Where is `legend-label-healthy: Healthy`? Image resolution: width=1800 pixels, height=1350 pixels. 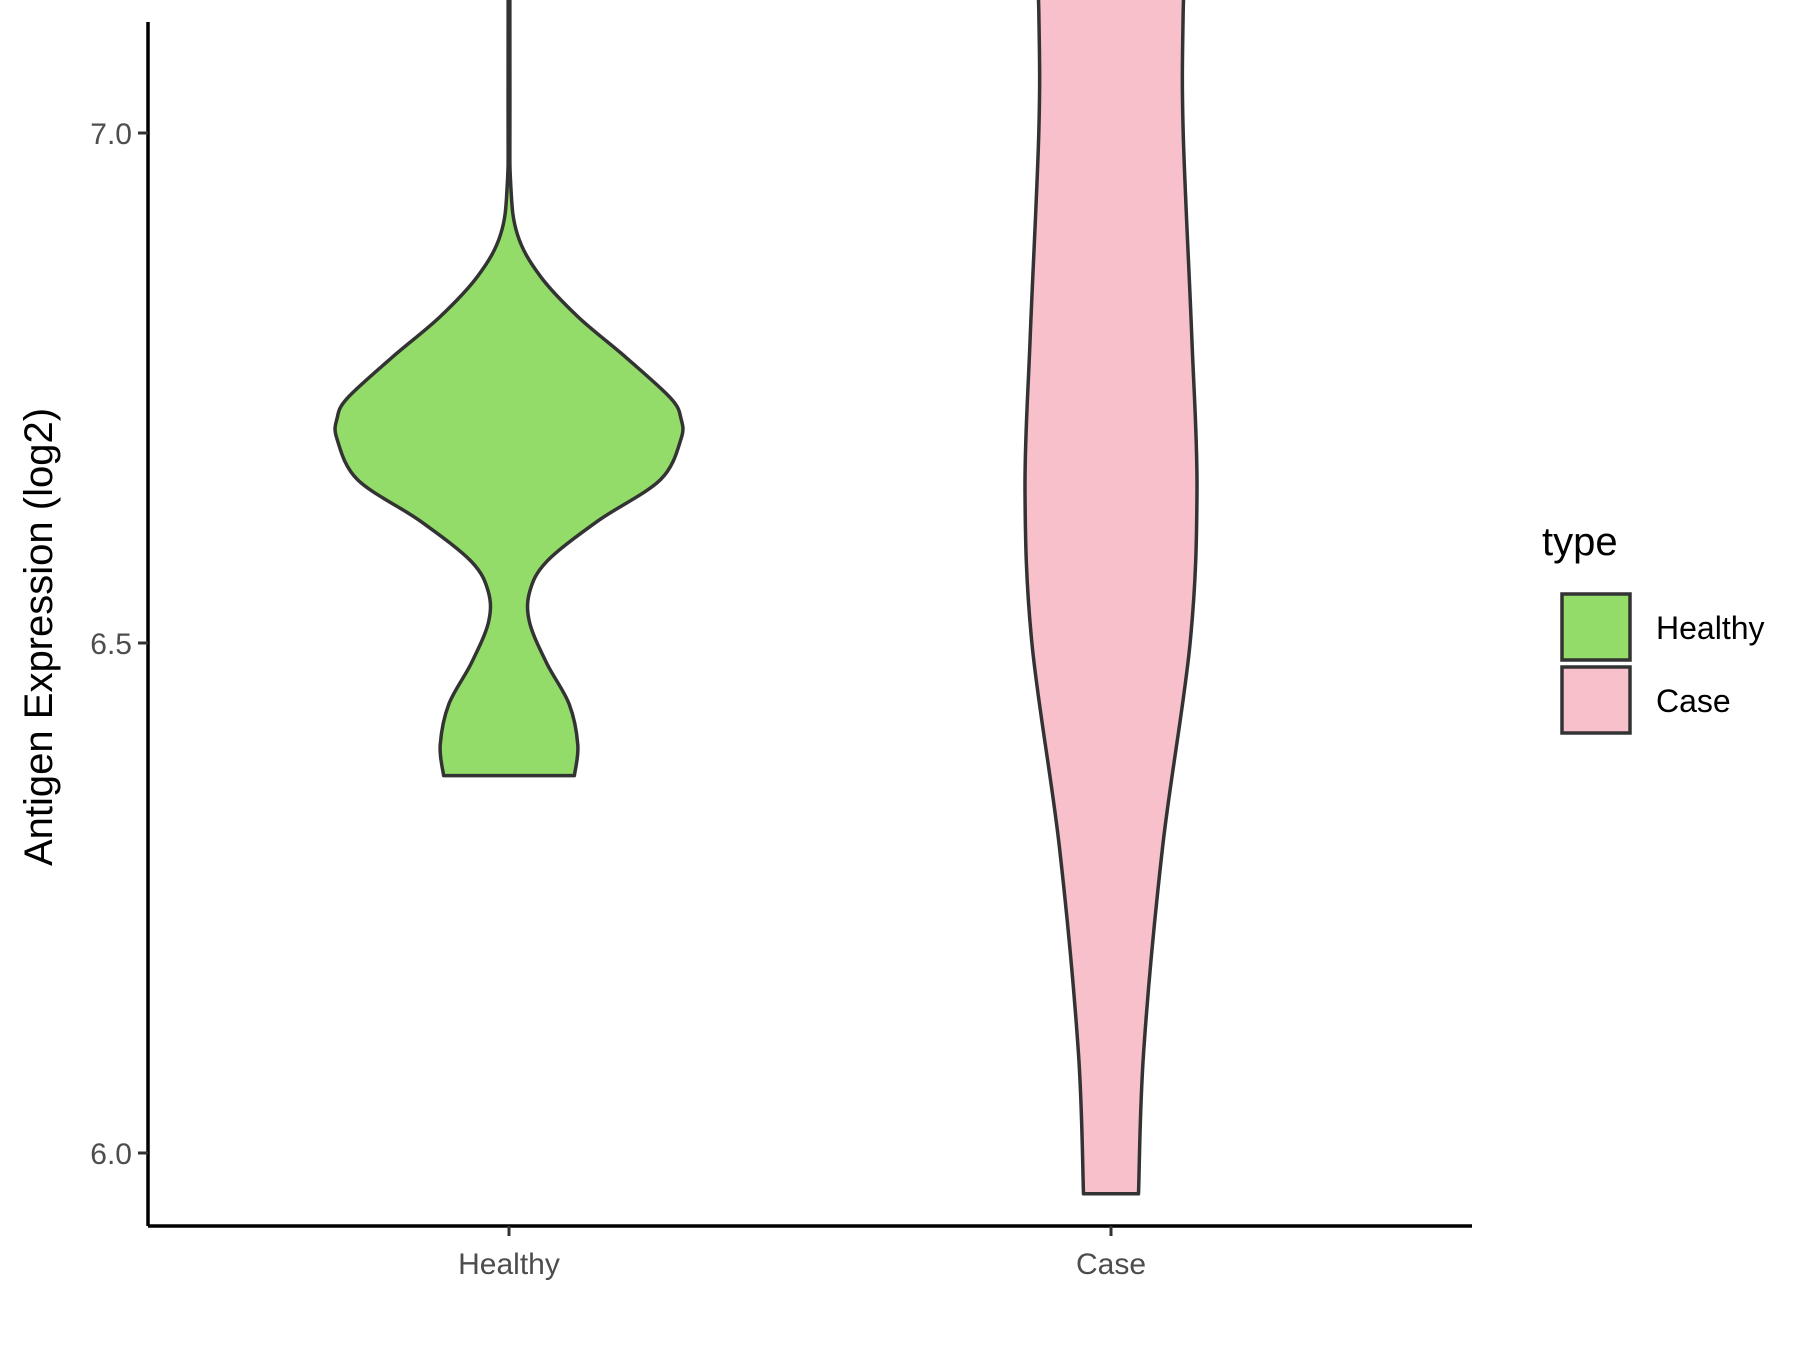 legend-label-healthy: Healthy is located at coordinates (1710, 628).